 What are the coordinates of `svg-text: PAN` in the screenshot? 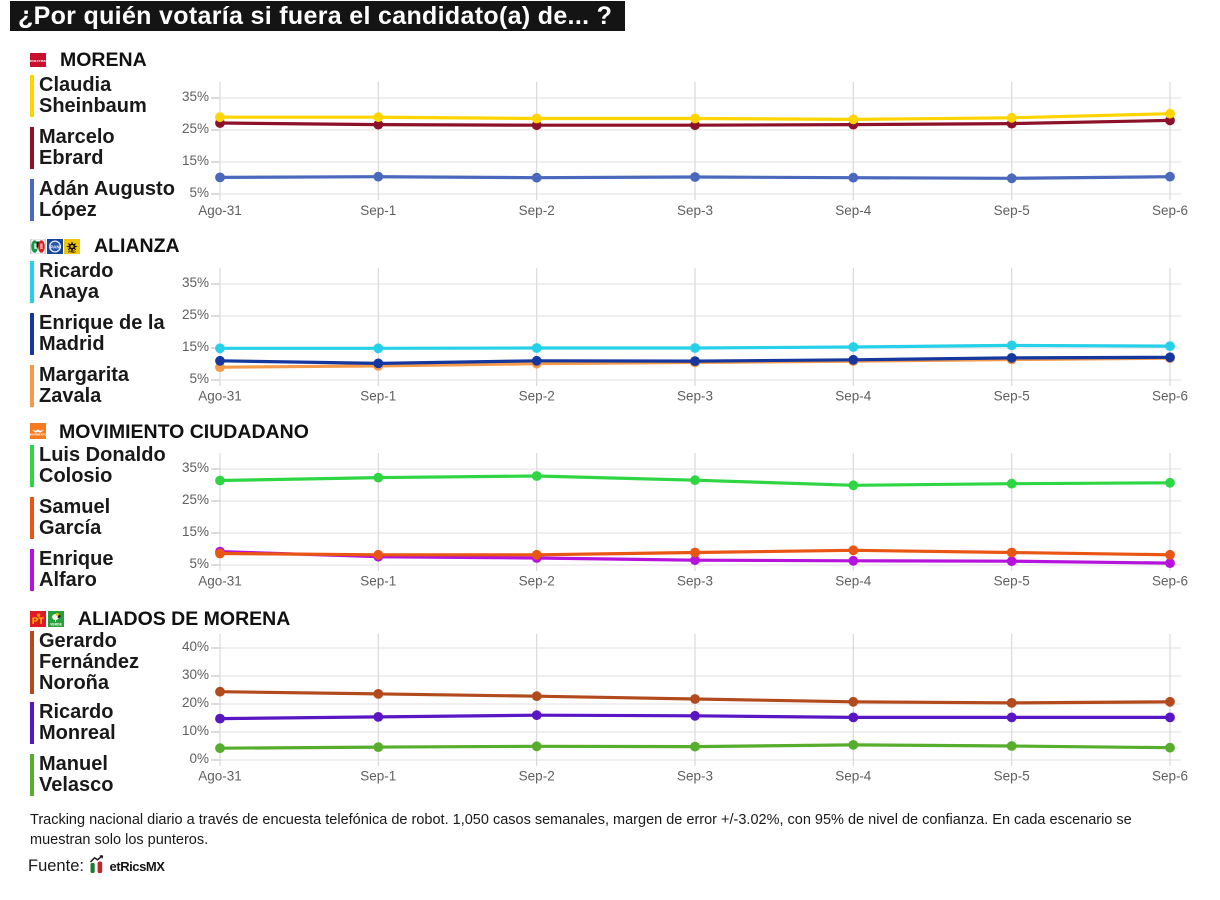 It's located at (54, 246).